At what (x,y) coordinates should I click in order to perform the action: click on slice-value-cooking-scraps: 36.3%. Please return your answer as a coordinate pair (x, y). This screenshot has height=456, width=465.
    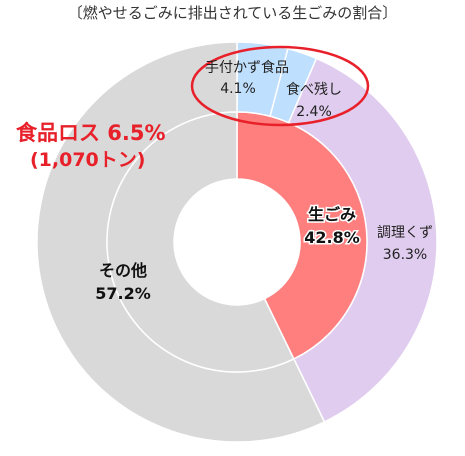
    Looking at the image, I should click on (405, 255).